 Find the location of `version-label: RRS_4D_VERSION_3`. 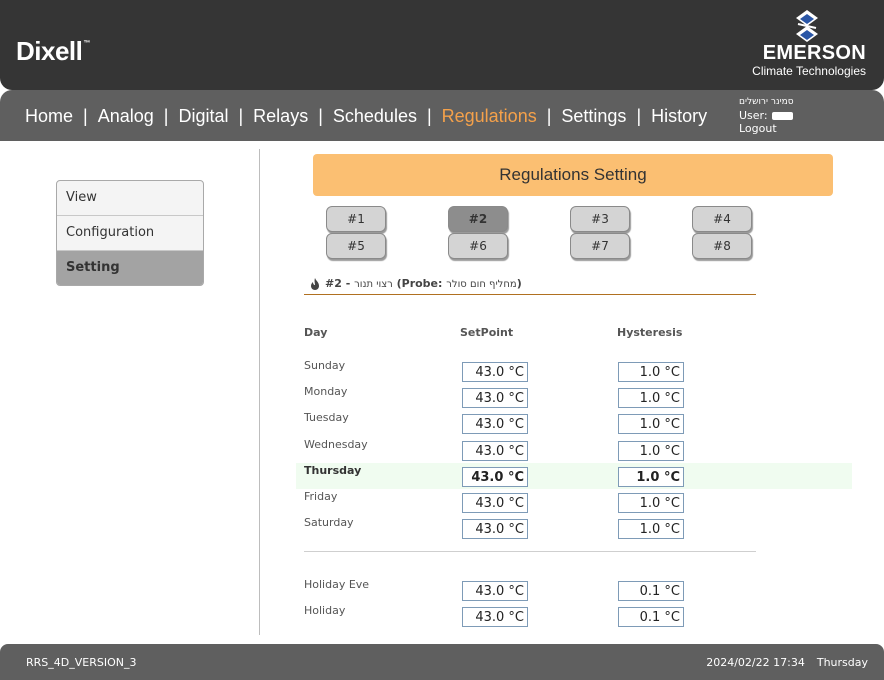

version-label: RRS_4D_VERSION_3 is located at coordinates (81, 662).